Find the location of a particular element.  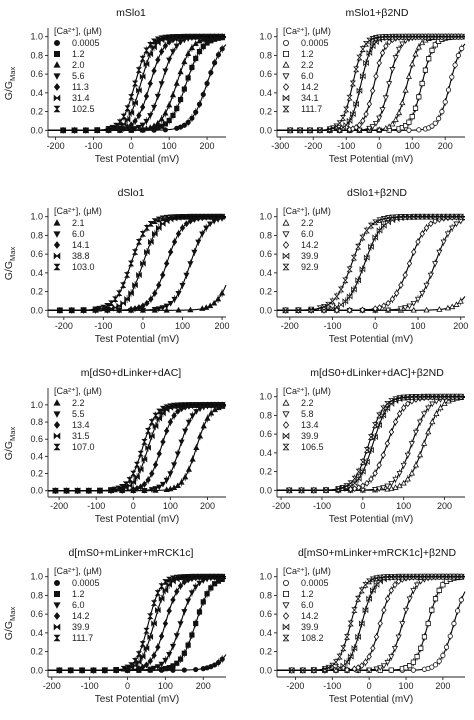

y-tick-label: 0.2 is located at coordinates (265, 292).